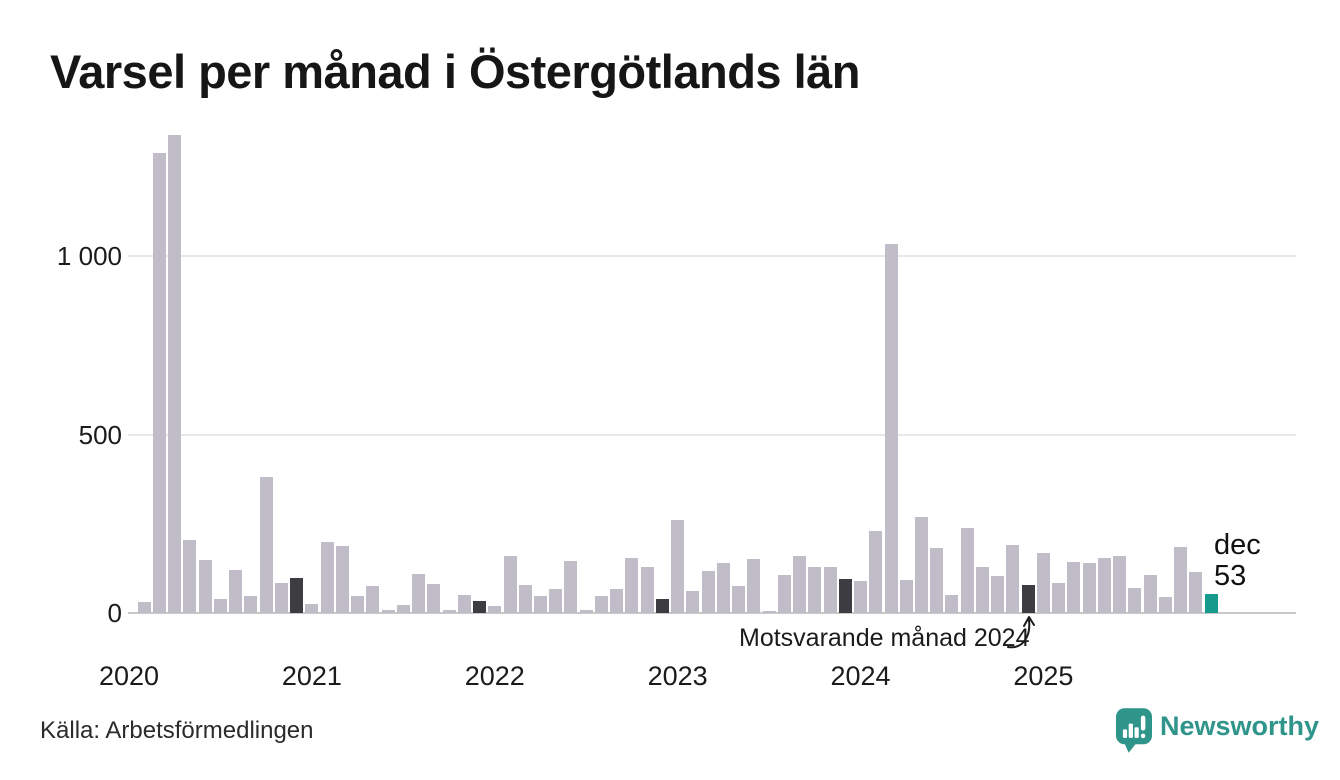  Describe the element at coordinates (662, 606) in the screenshot. I see `bar-2022-dec` at that location.